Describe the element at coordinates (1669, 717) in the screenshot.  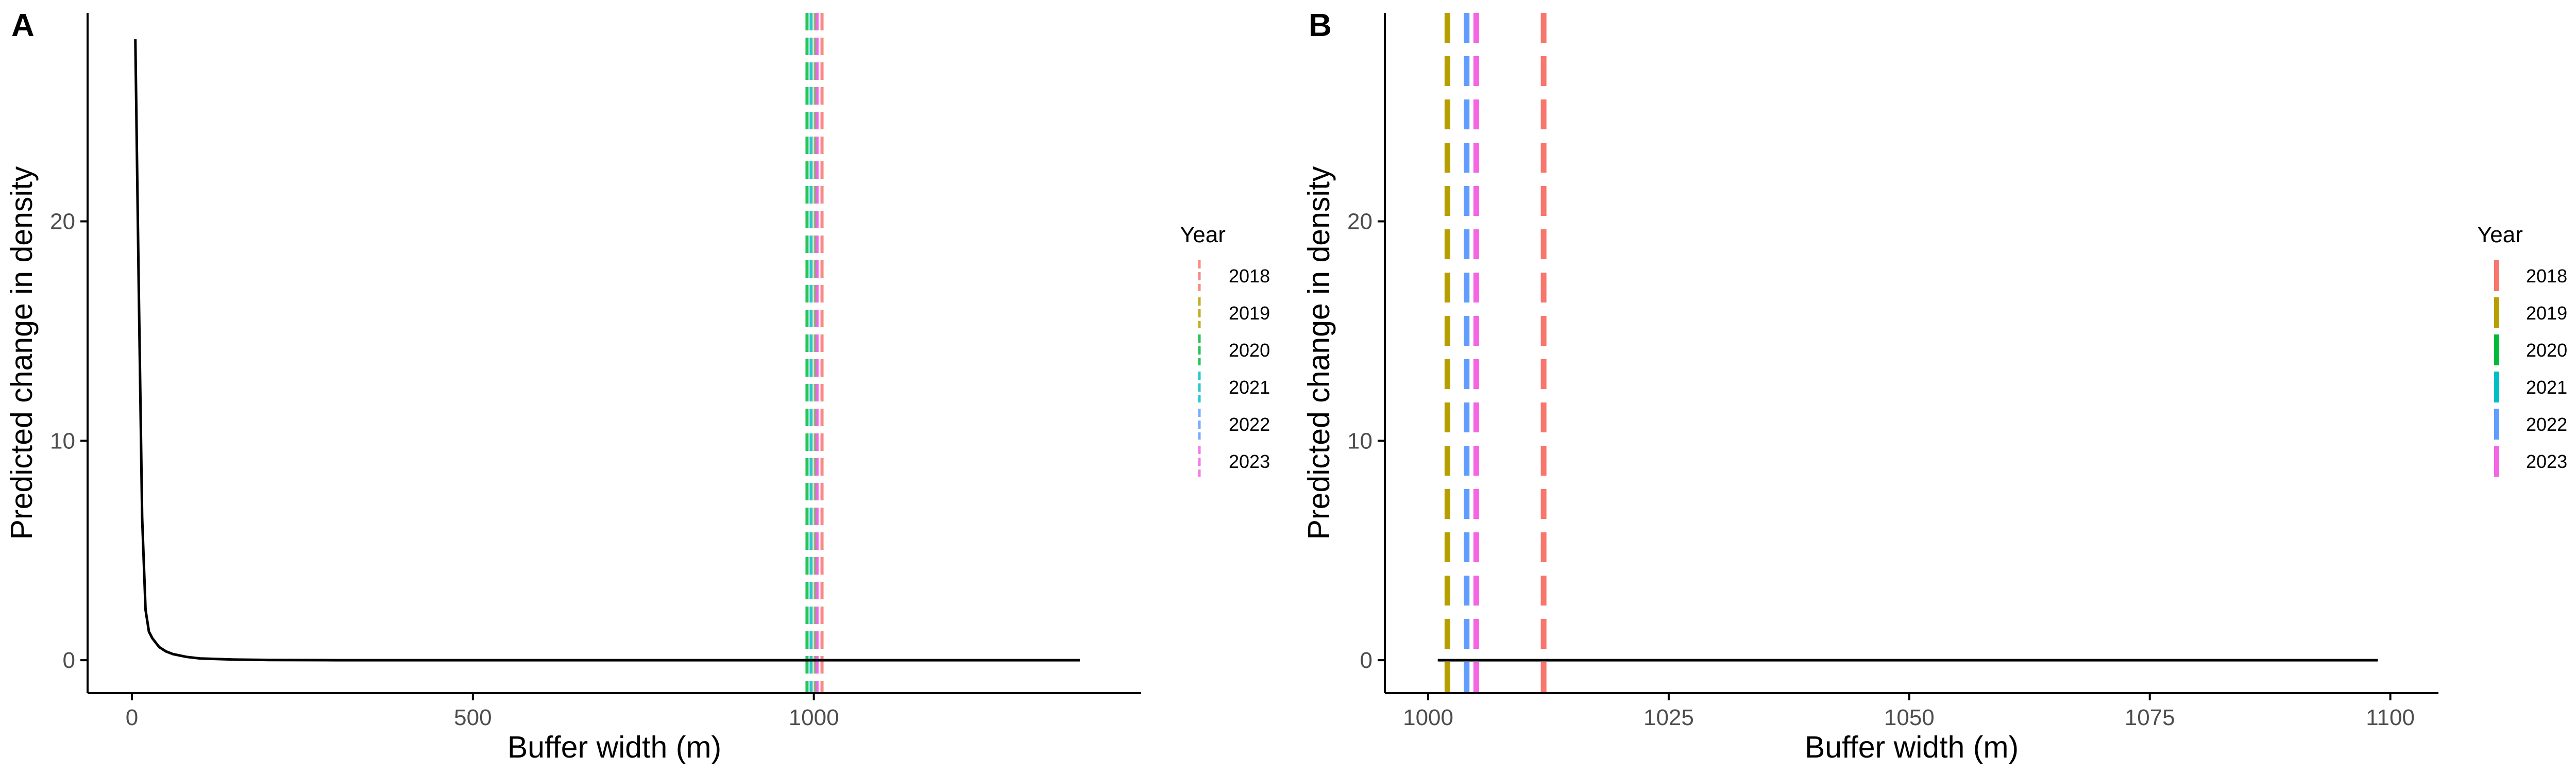
I see `x-tick-label: 1025` at that location.